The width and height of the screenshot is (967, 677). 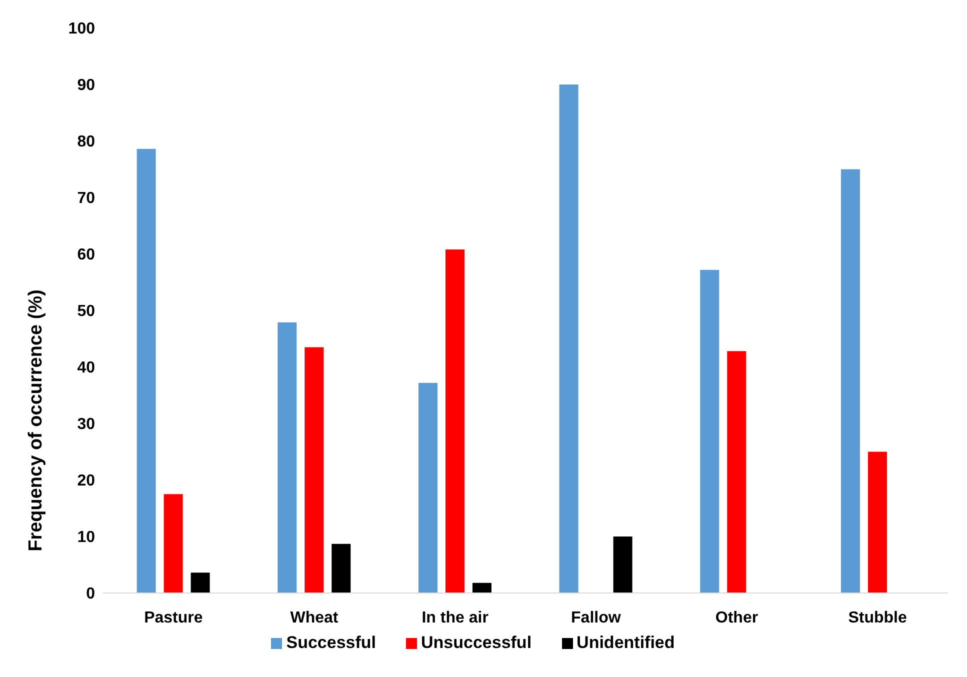 I want to click on y-tick-label: 90, so click(x=86, y=85).